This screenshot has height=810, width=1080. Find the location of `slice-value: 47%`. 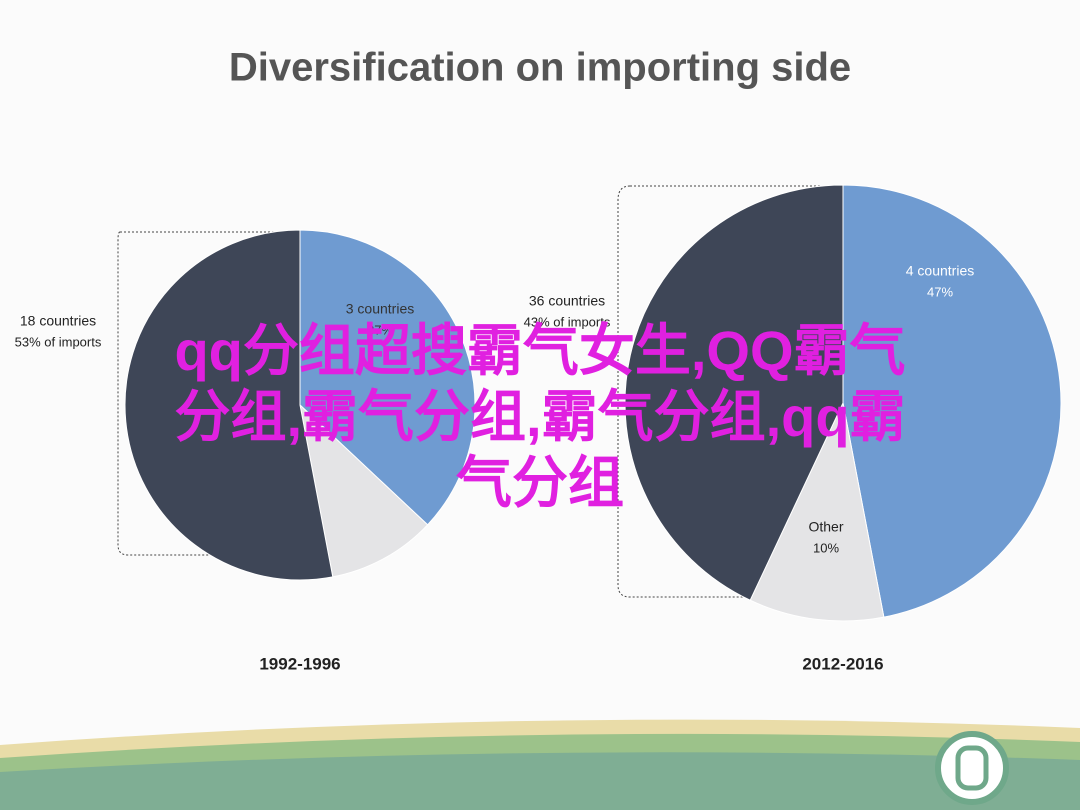

slice-value: 47% is located at coordinates (940, 291).